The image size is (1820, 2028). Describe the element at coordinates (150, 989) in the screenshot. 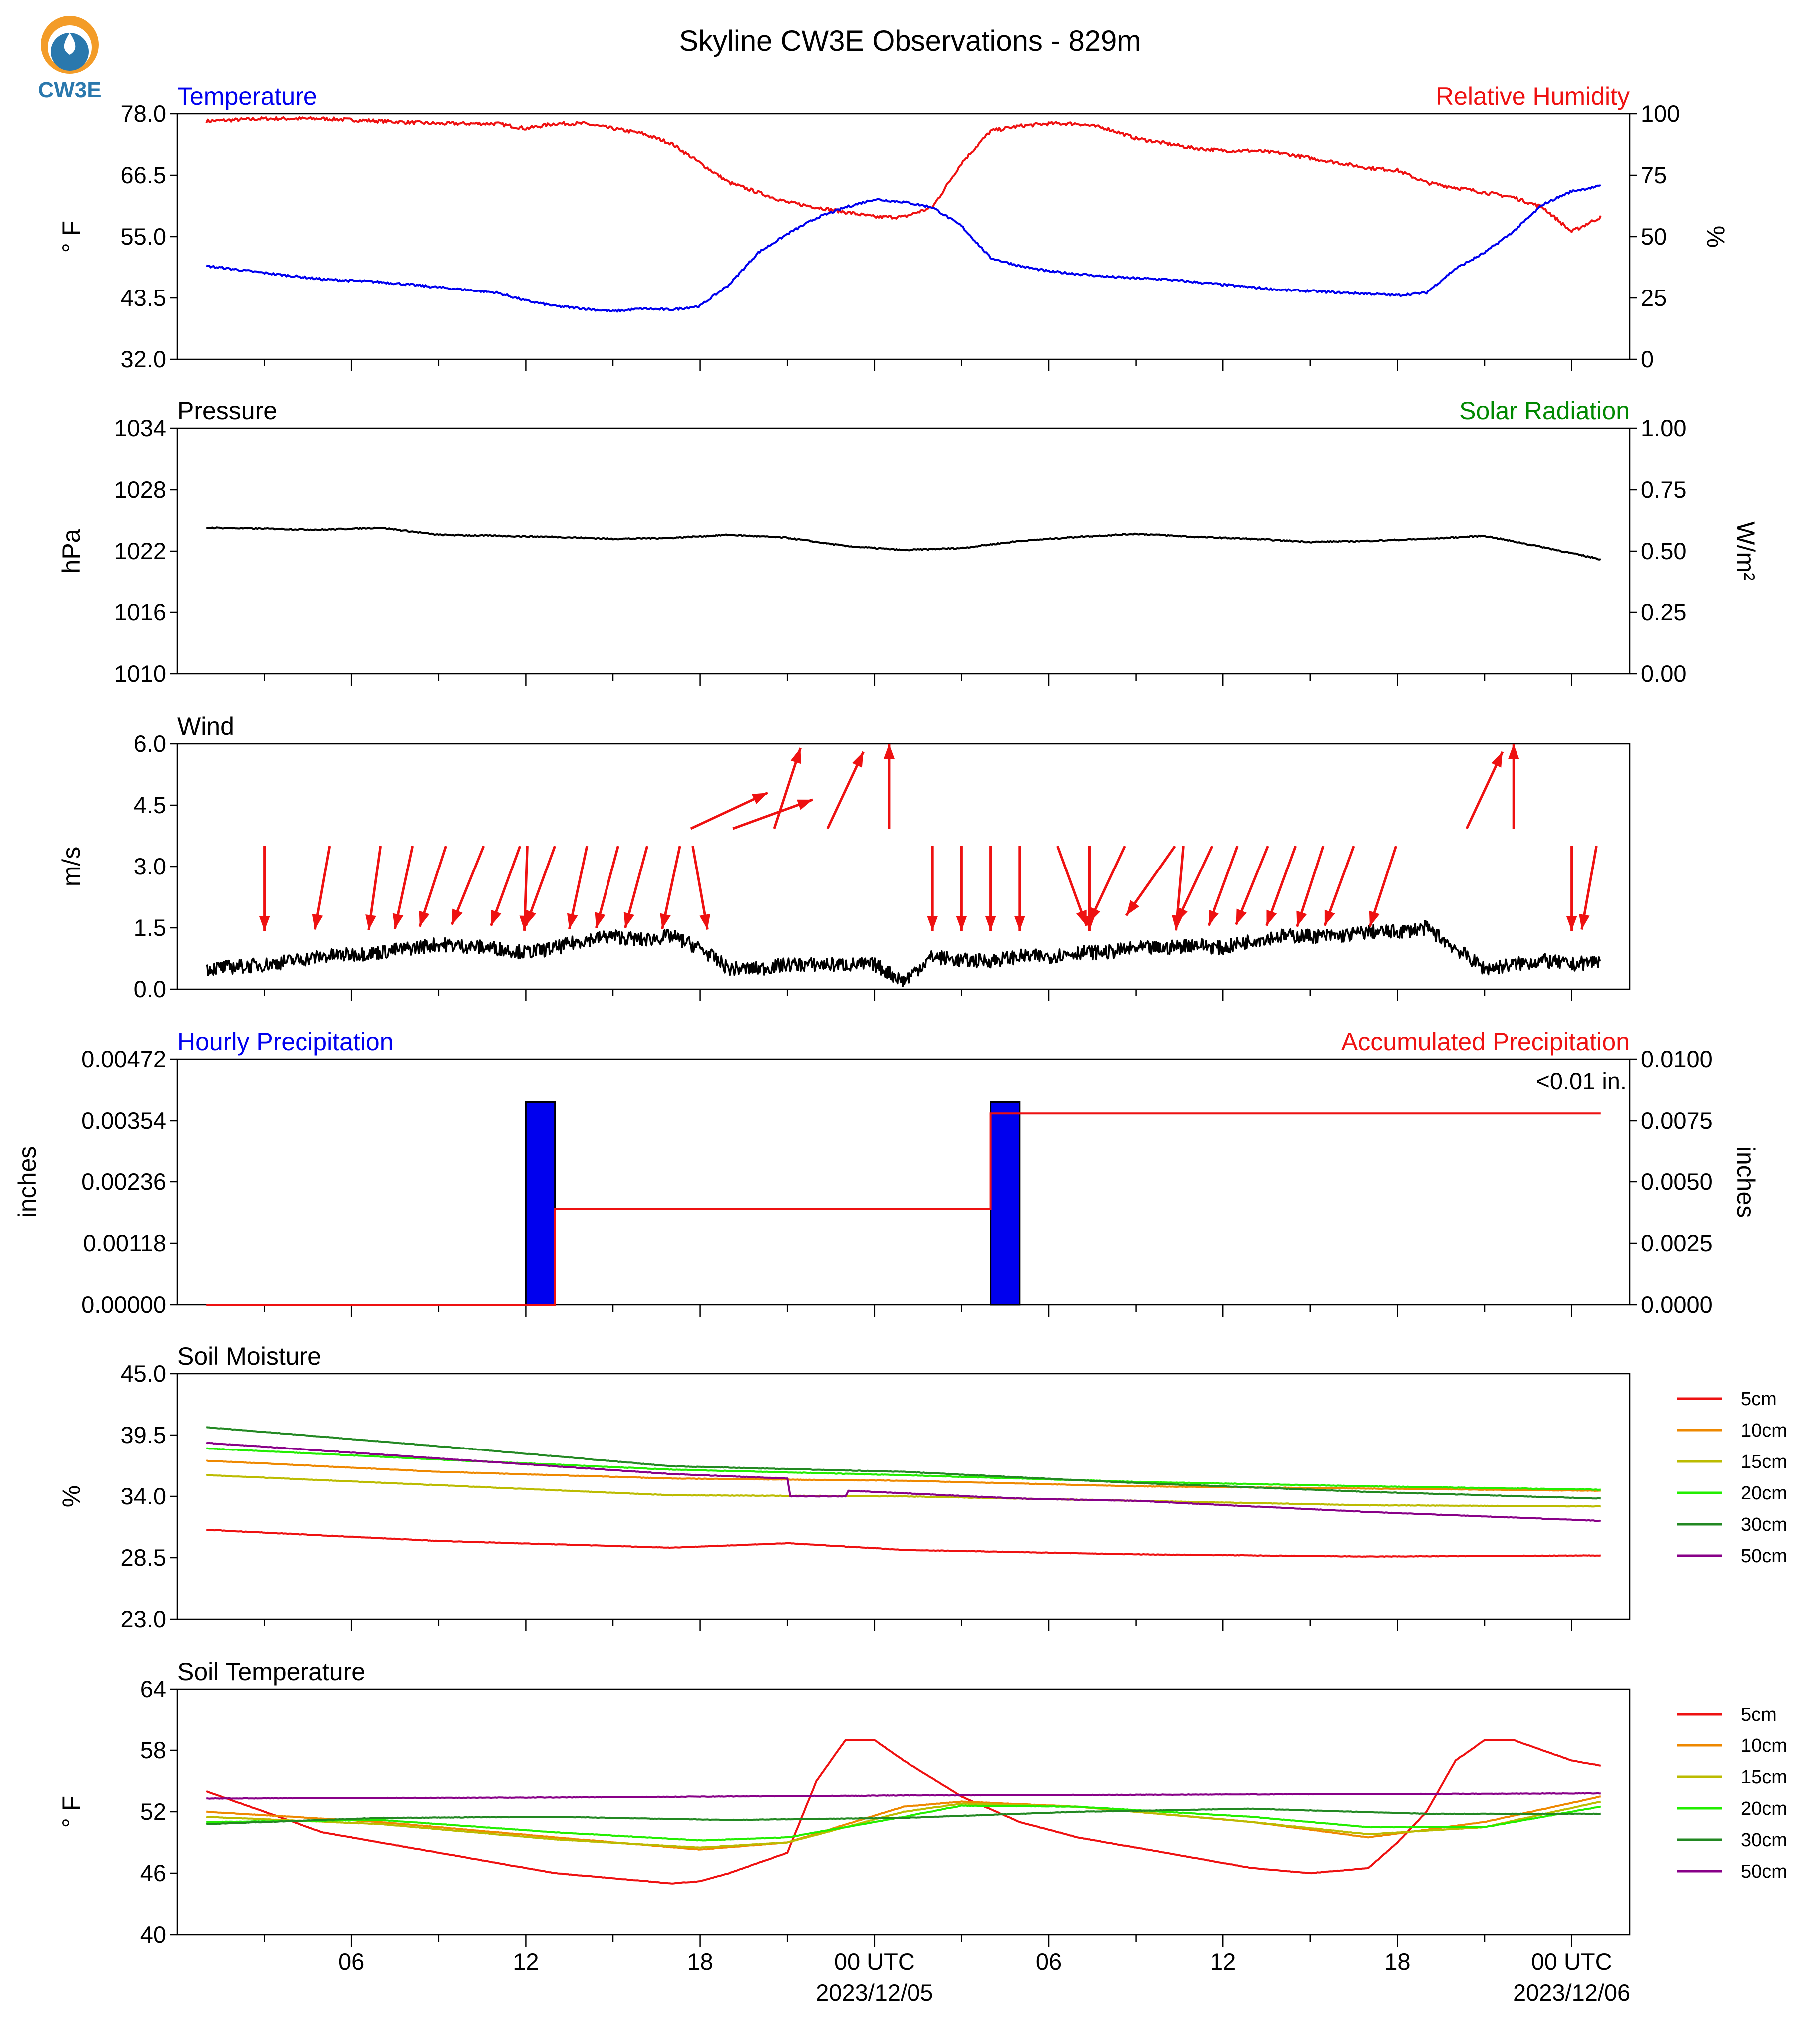

I see `wind-left-tick-label: 0.0` at that location.